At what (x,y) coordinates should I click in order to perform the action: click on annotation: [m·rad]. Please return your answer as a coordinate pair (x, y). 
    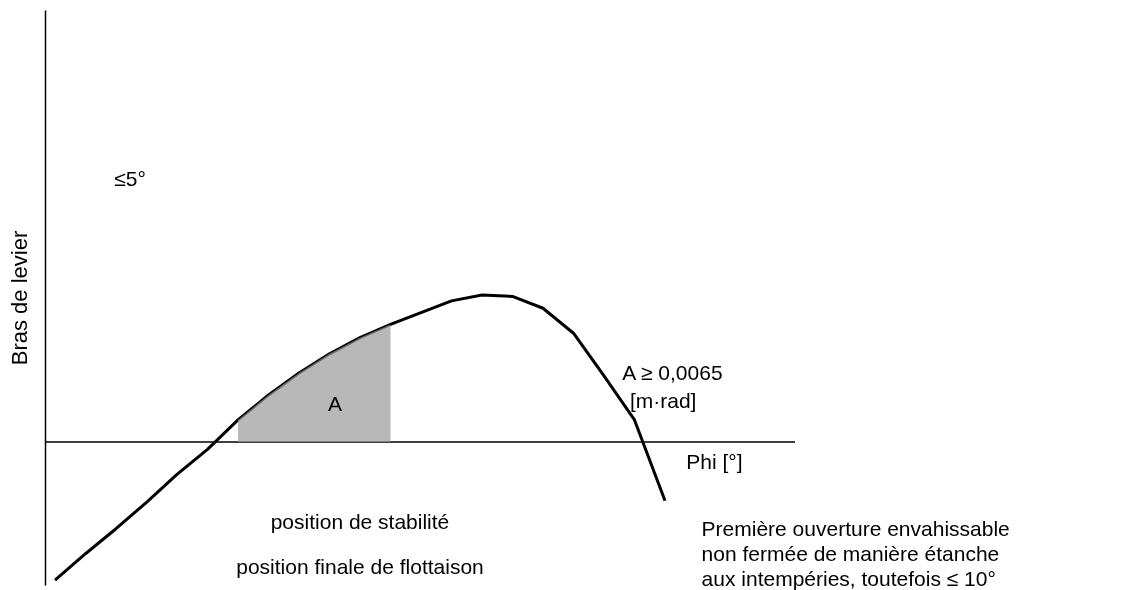
    Looking at the image, I should click on (663, 401).